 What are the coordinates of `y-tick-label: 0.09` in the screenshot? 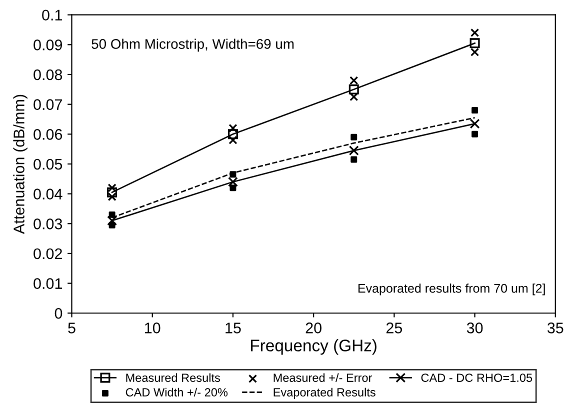 It's located at (48, 45).